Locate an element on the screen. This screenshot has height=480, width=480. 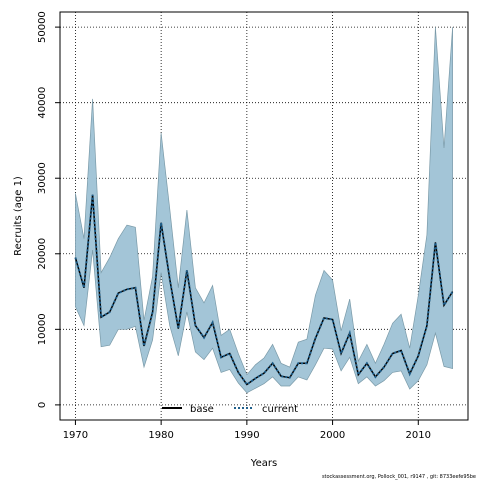
x-tick-label: 2000 is located at coordinates (332, 435).